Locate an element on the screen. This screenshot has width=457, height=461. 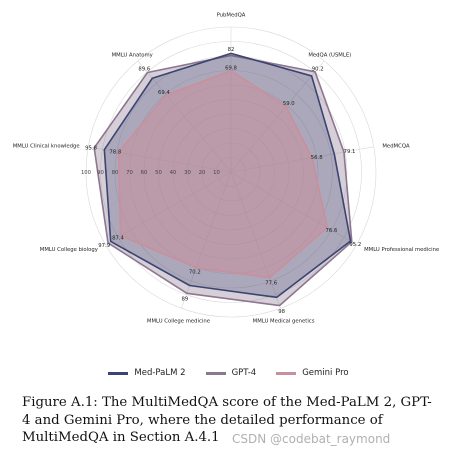
value-label: 69.4 is located at coordinates (164, 93).